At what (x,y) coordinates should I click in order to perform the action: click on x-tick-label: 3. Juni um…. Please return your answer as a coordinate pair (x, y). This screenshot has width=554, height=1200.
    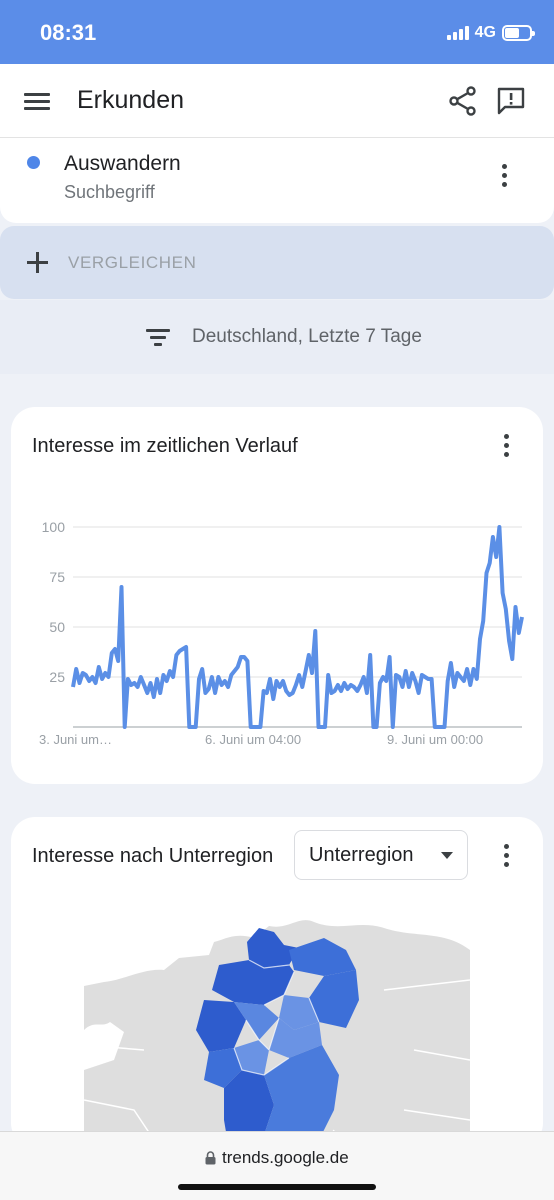
    Looking at the image, I should click on (75, 739).